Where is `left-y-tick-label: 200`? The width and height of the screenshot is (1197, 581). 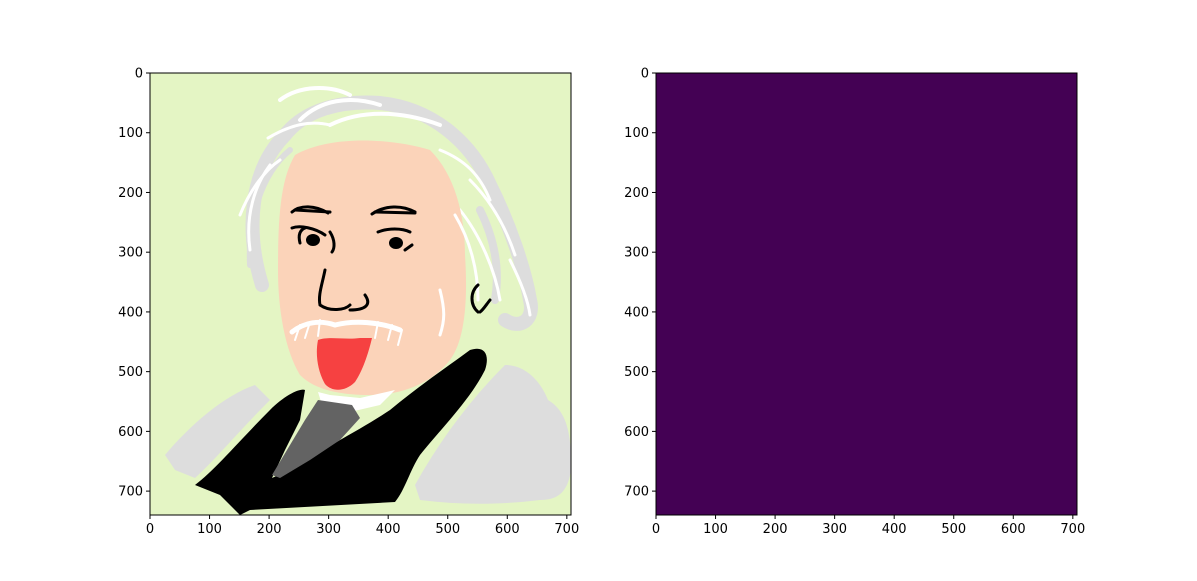
left-y-tick-label: 200 is located at coordinates (130, 193).